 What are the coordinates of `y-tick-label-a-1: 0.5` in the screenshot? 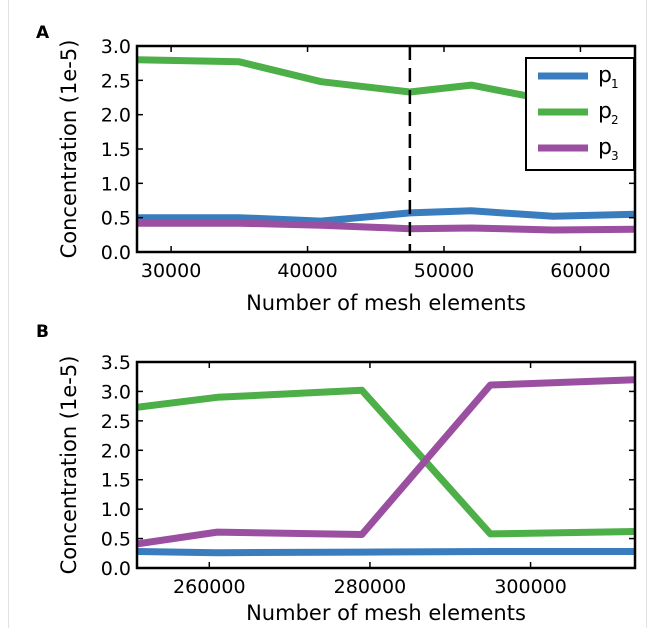 It's located at (116, 219).